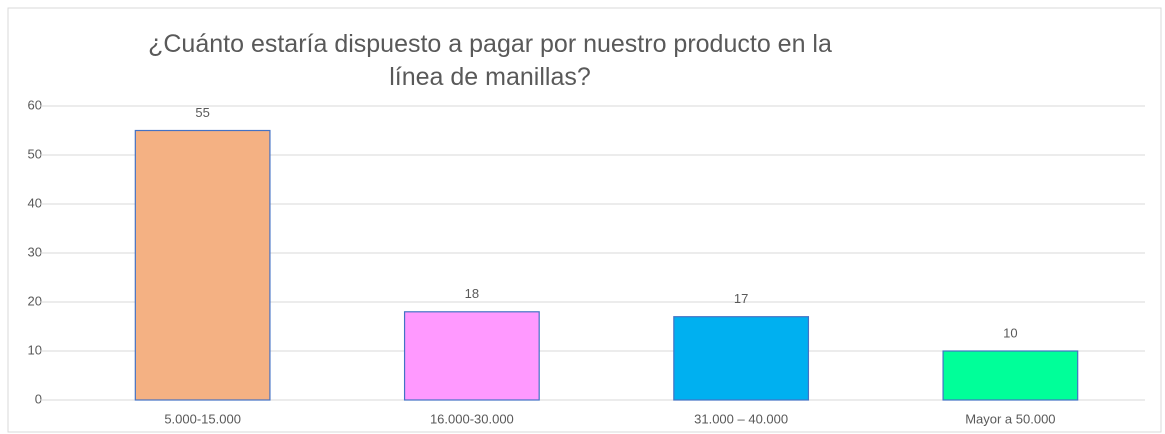  What do you see at coordinates (472, 293) in the screenshot?
I see `value-label: 18` at bounding box center [472, 293].